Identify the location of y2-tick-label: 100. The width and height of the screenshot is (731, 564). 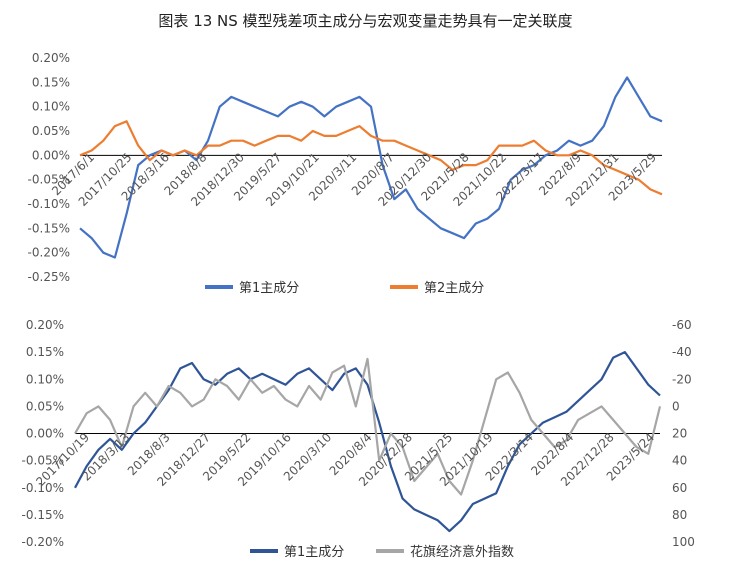
(683, 542).